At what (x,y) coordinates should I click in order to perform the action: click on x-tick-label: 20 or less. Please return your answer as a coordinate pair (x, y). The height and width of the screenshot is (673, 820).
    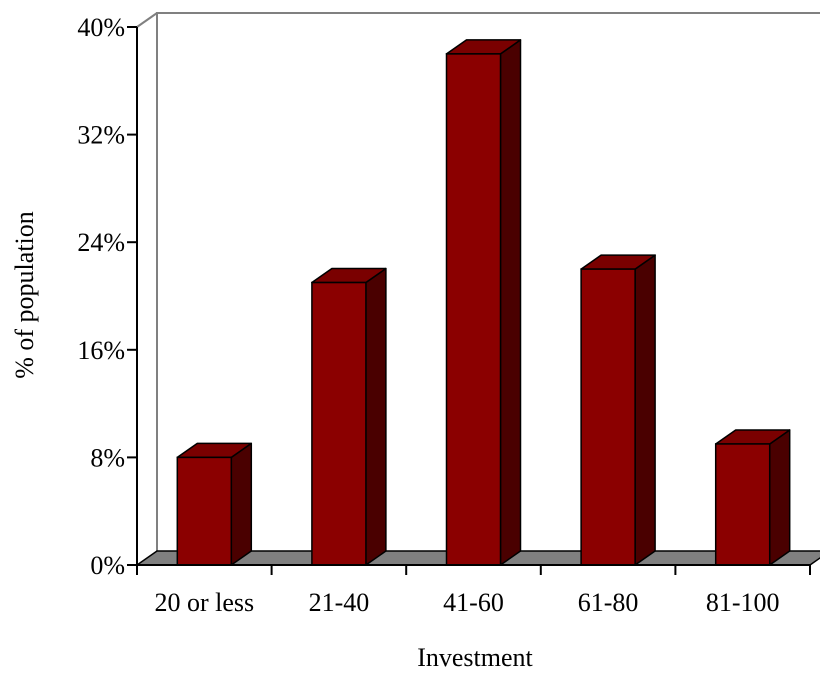
    Looking at the image, I should click on (204, 602).